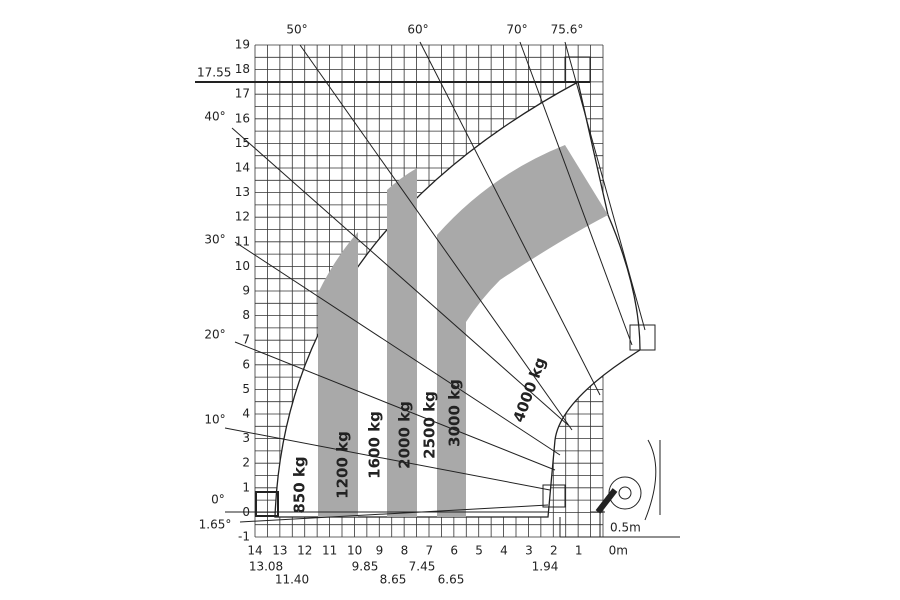 This screenshot has height=600, width=900. I want to click on x-label: 0m, so click(618, 551).